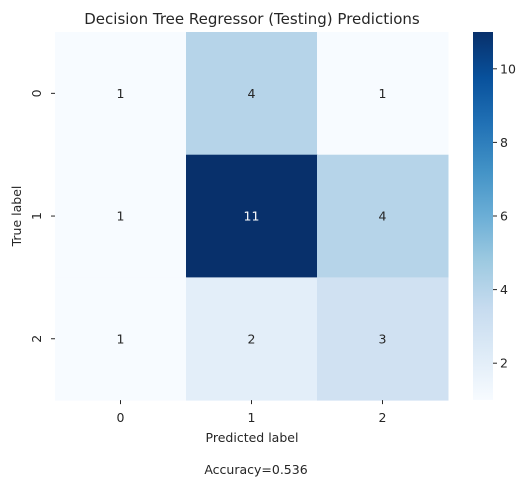 This screenshot has width=530, height=487. What do you see at coordinates (252, 417) in the screenshot?
I see `x-tick-label-1: 1` at bounding box center [252, 417].